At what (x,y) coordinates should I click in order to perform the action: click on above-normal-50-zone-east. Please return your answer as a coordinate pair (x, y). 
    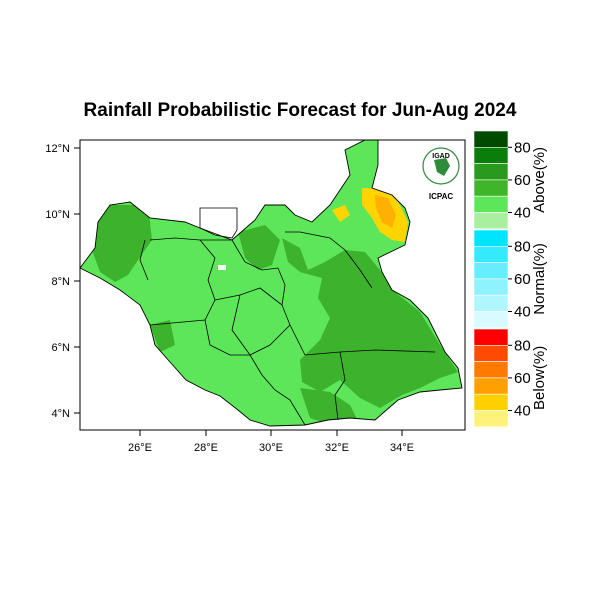
    Looking at the image, I should click on (370, 323).